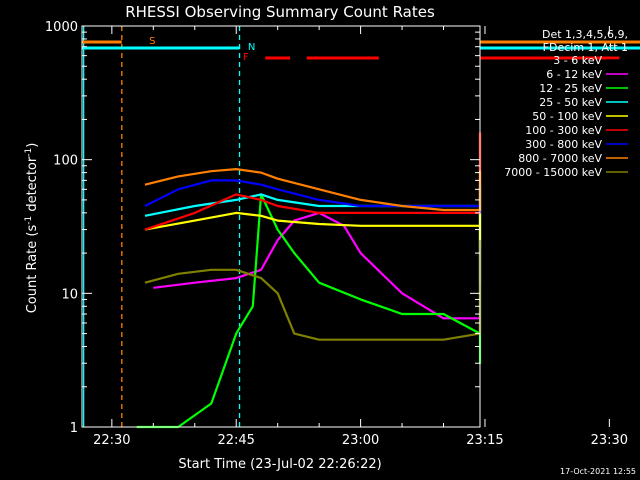  What do you see at coordinates (560, 158) in the screenshot?
I see `legend-entry-7: 800 - 7000 keV` at bounding box center [560, 158].